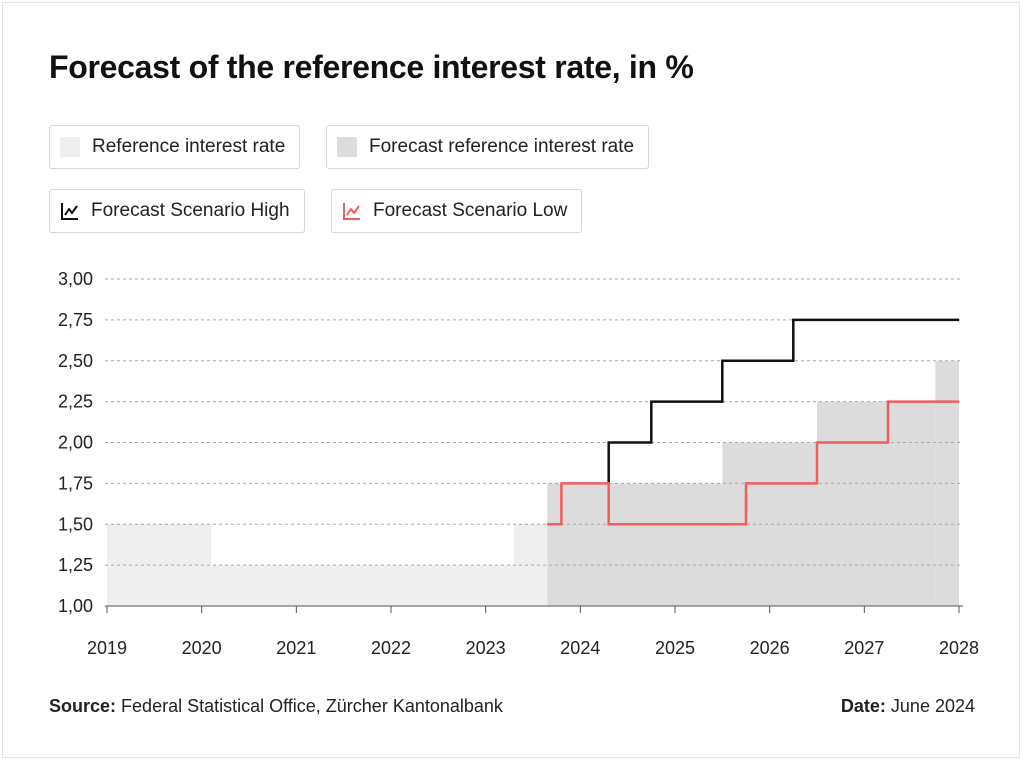 The width and height of the screenshot is (1024, 762). What do you see at coordinates (863, 706) in the screenshot?
I see `date-label: Date:` at bounding box center [863, 706].